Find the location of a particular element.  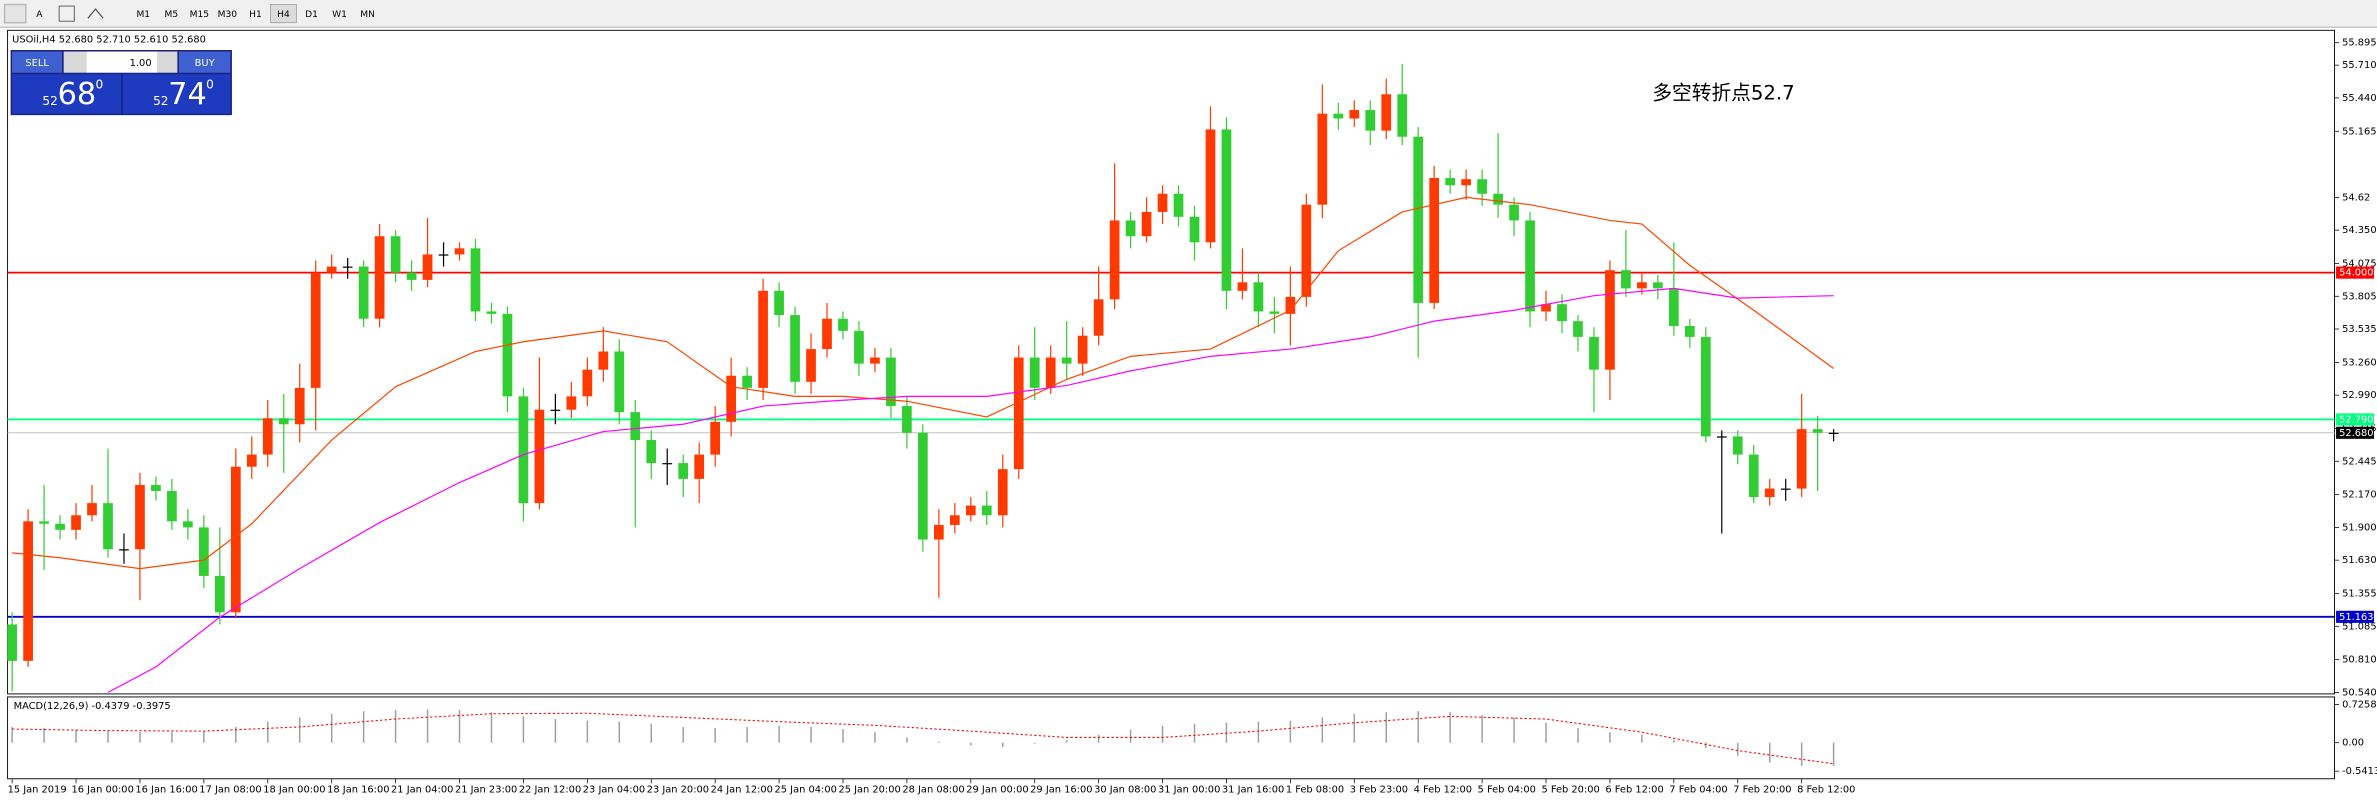

indicator-tick-label: 0.7258 is located at coordinates (2359, 705).